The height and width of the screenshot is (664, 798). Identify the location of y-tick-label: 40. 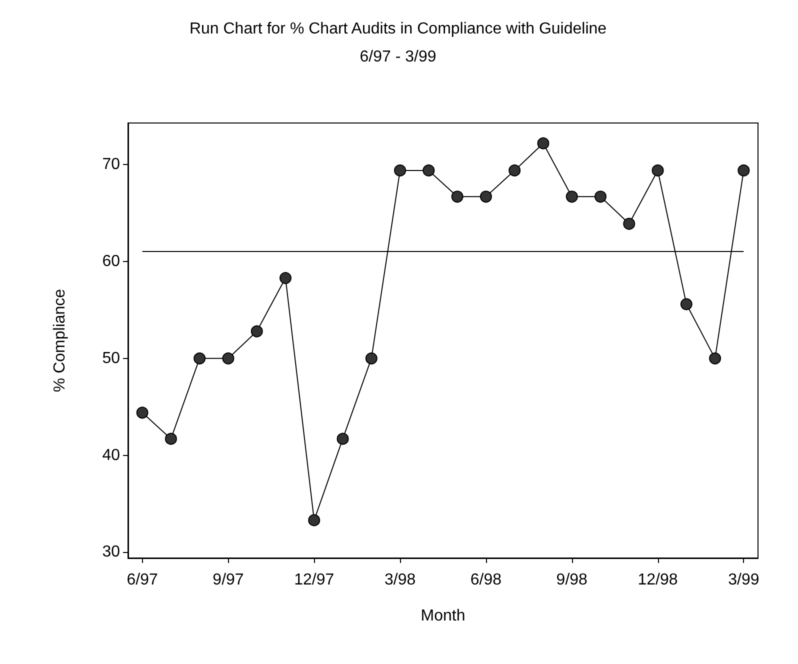
(111, 455).